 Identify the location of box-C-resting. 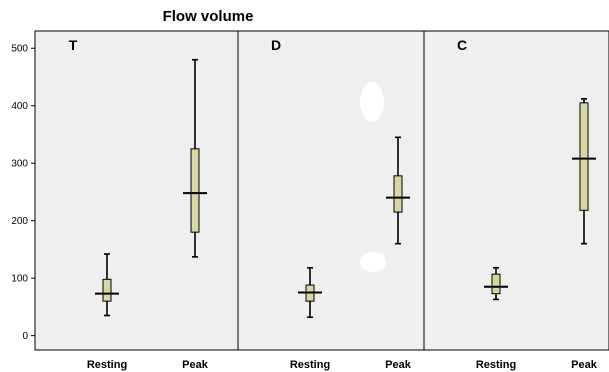
(496, 284).